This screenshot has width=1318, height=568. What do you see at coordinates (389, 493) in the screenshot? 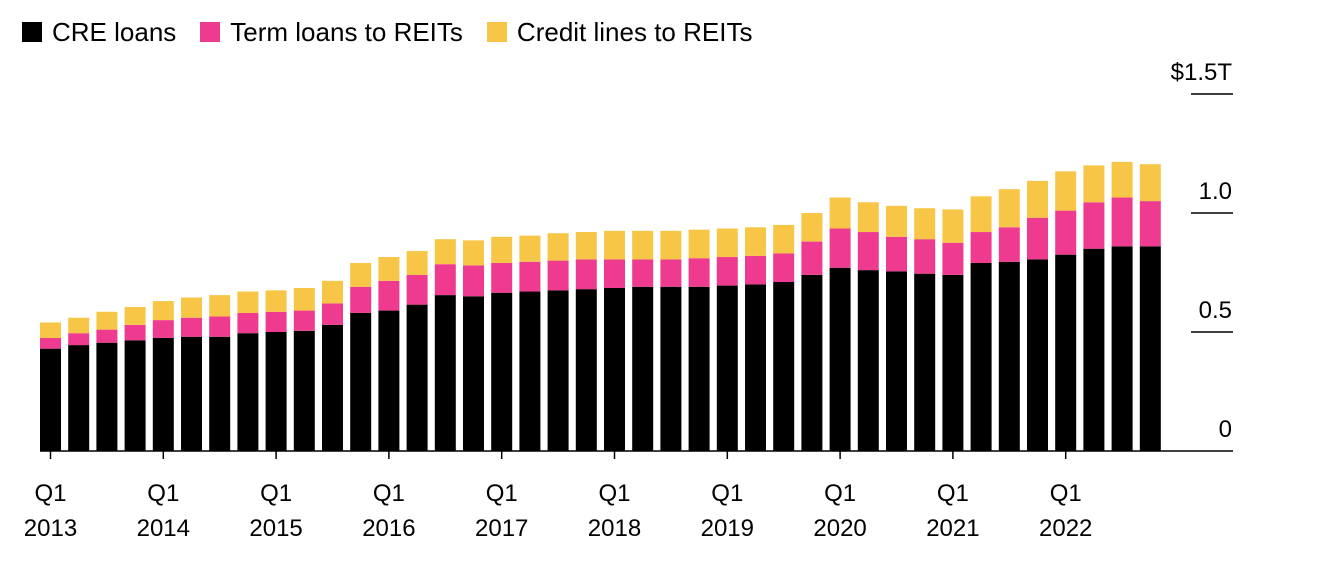
I see `x-tick-label-q-2016: Q1` at bounding box center [389, 493].